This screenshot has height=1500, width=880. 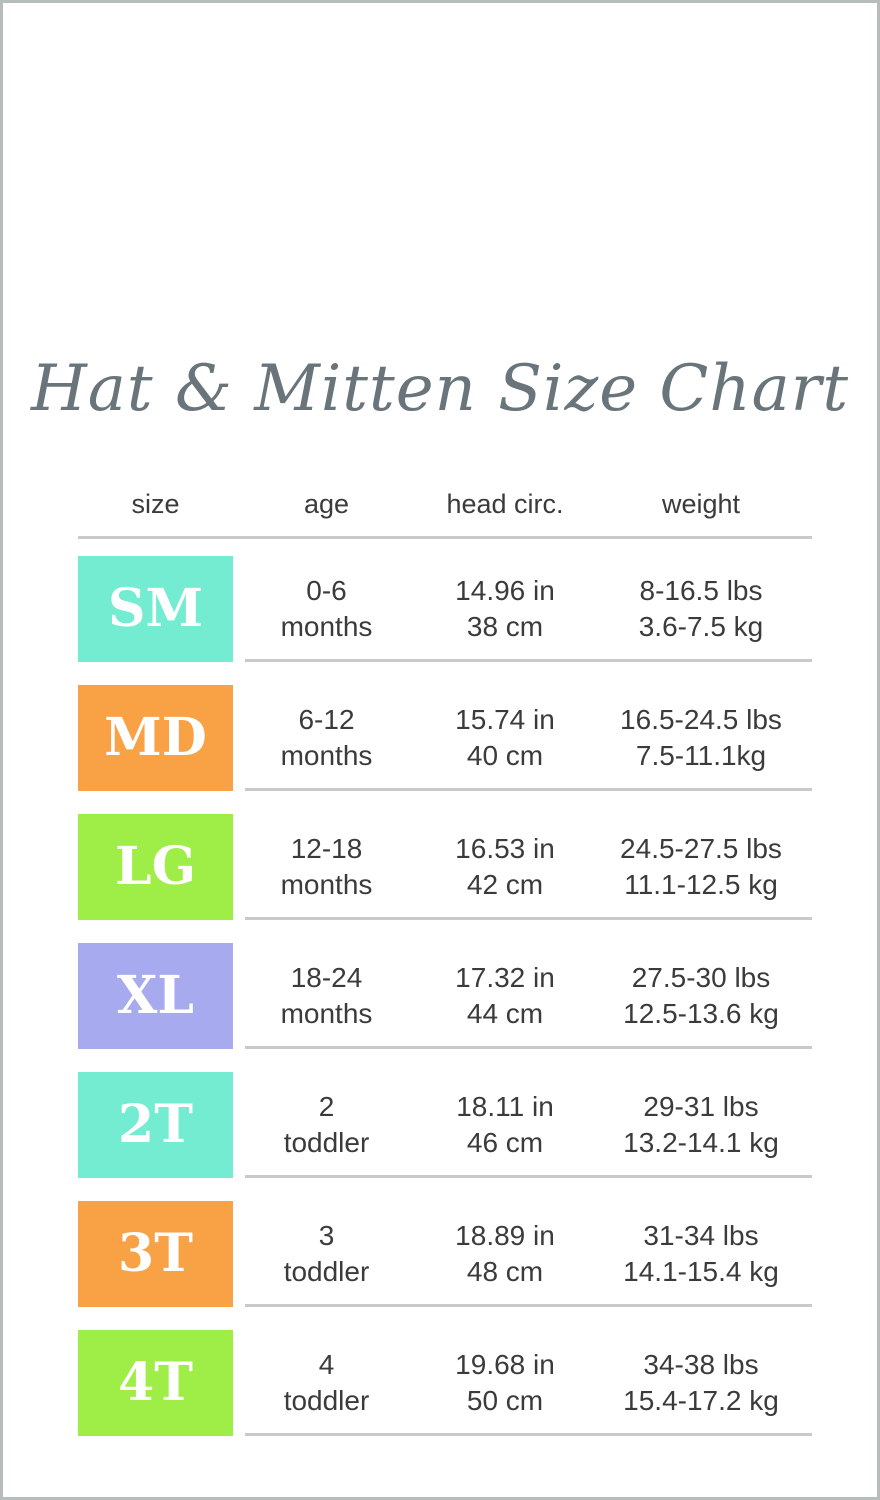 I want to click on age-cell: 12-18 months, so click(x=326, y=861).